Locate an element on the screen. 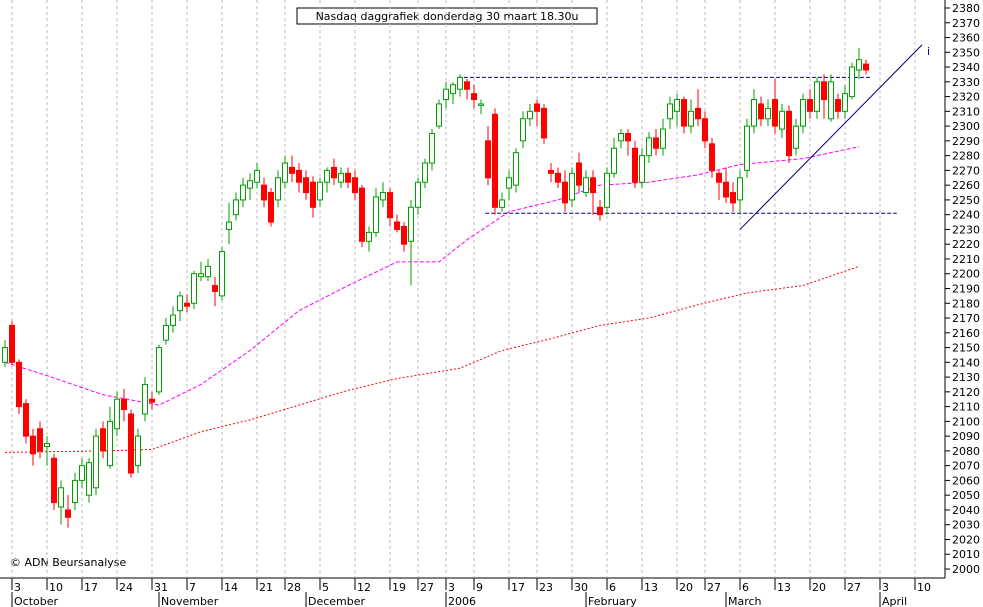  y-tick-label: 2340 is located at coordinates (966, 67).